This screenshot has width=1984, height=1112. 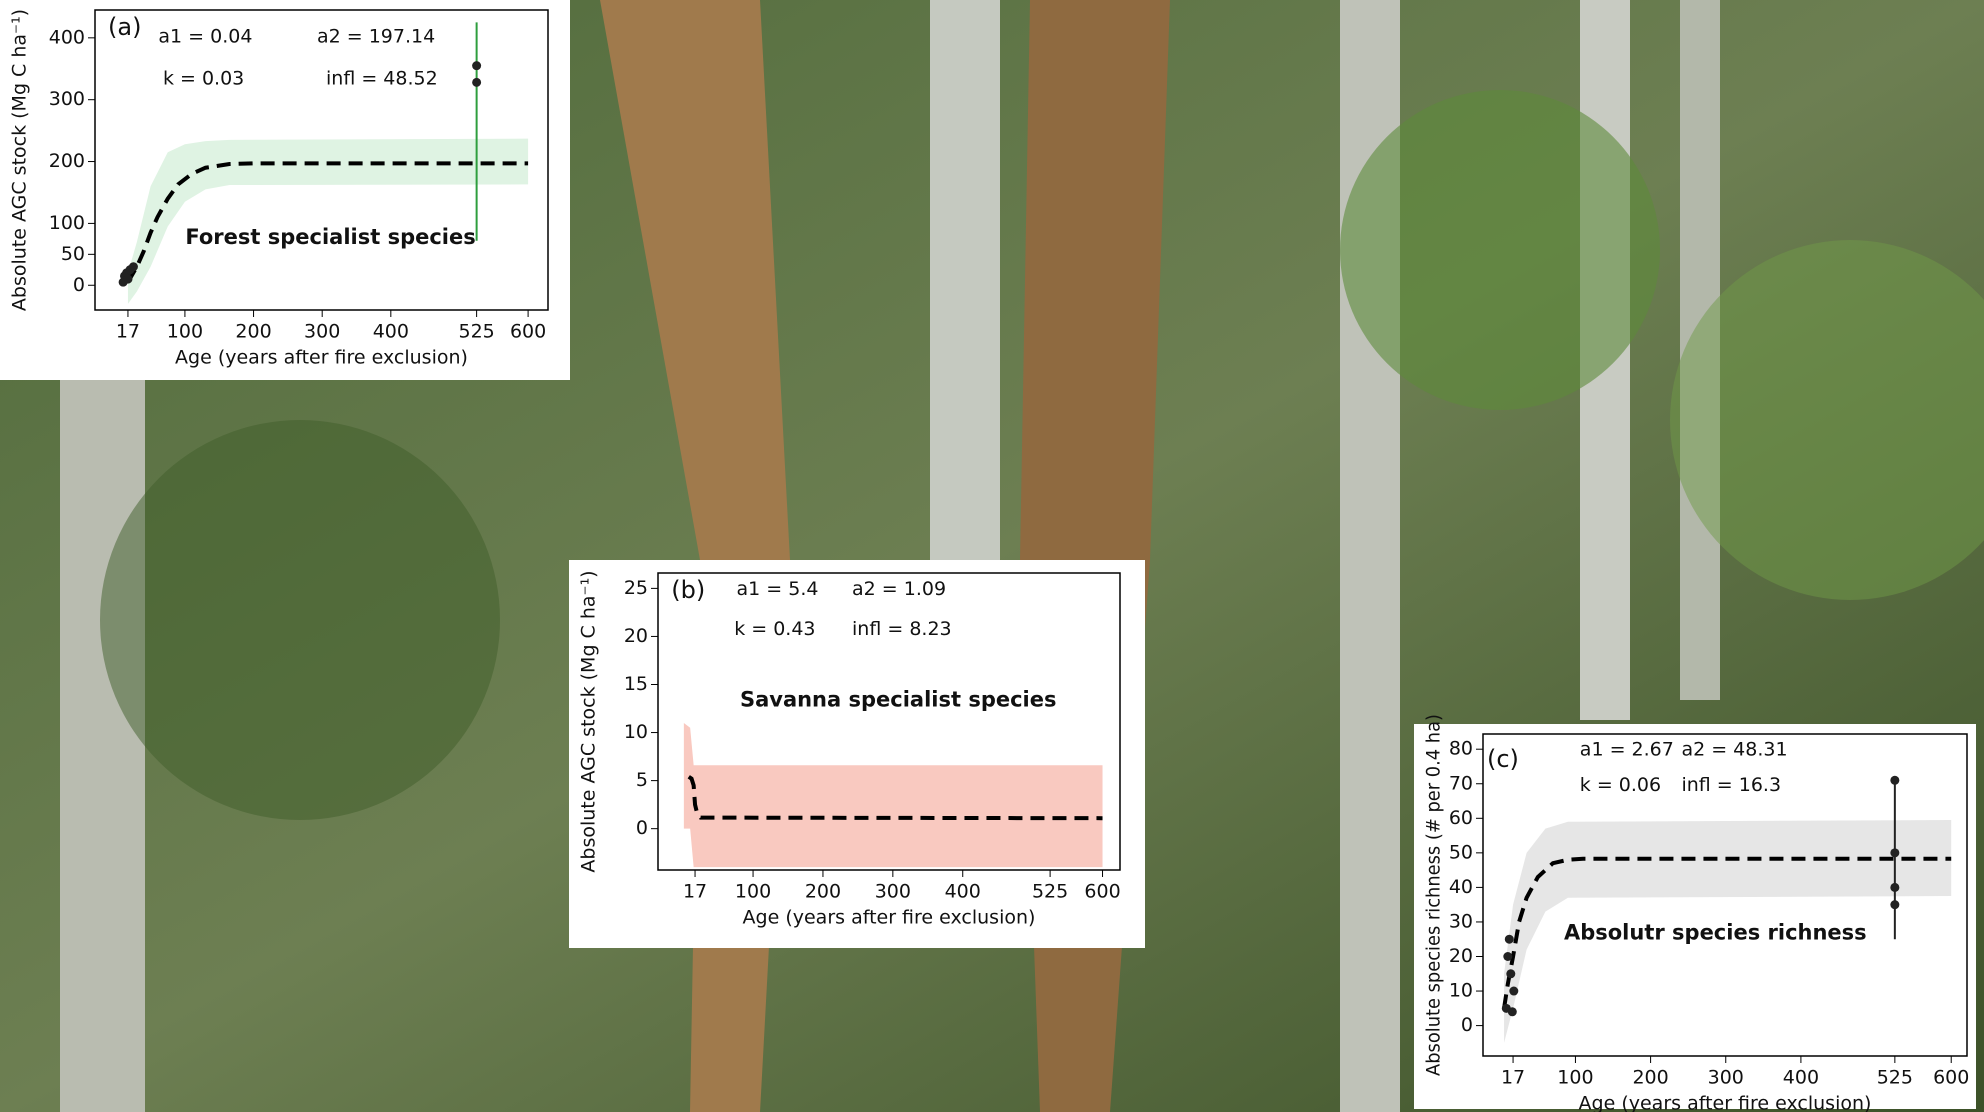 I want to click on y-tick-label: 400, so click(x=67, y=37).